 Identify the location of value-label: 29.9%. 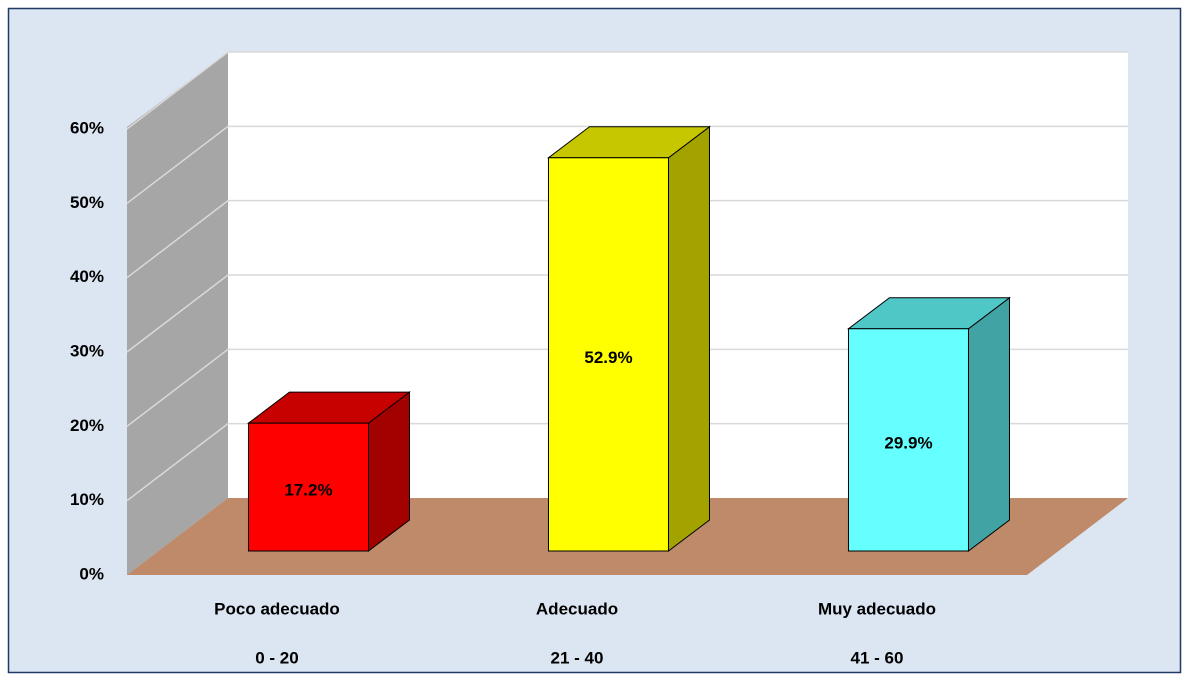
(908, 442).